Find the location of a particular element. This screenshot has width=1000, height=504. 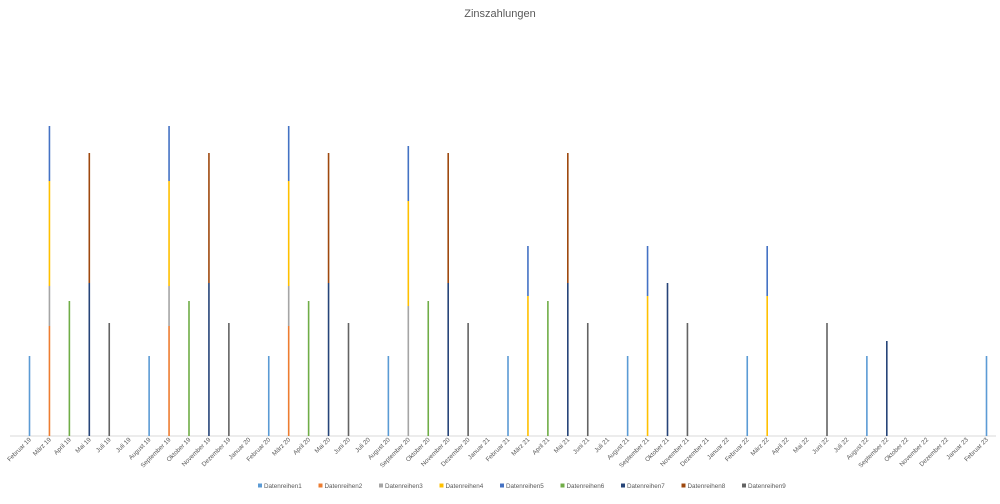

legend-label-2: Datenreihen2 is located at coordinates (344, 486).